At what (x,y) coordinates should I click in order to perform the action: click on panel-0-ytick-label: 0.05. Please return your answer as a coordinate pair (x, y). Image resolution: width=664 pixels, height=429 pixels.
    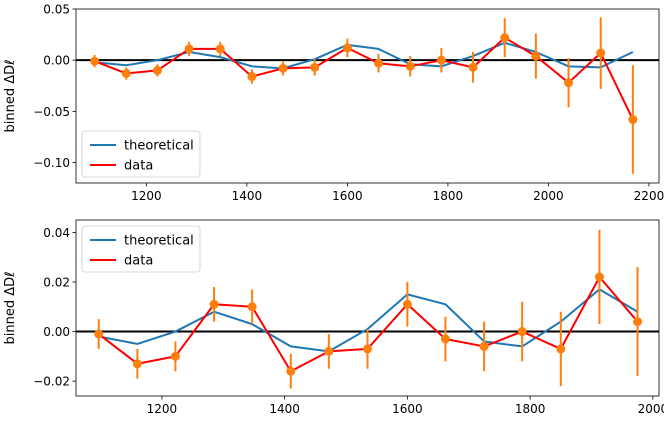
    Looking at the image, I should click on (56, 10).